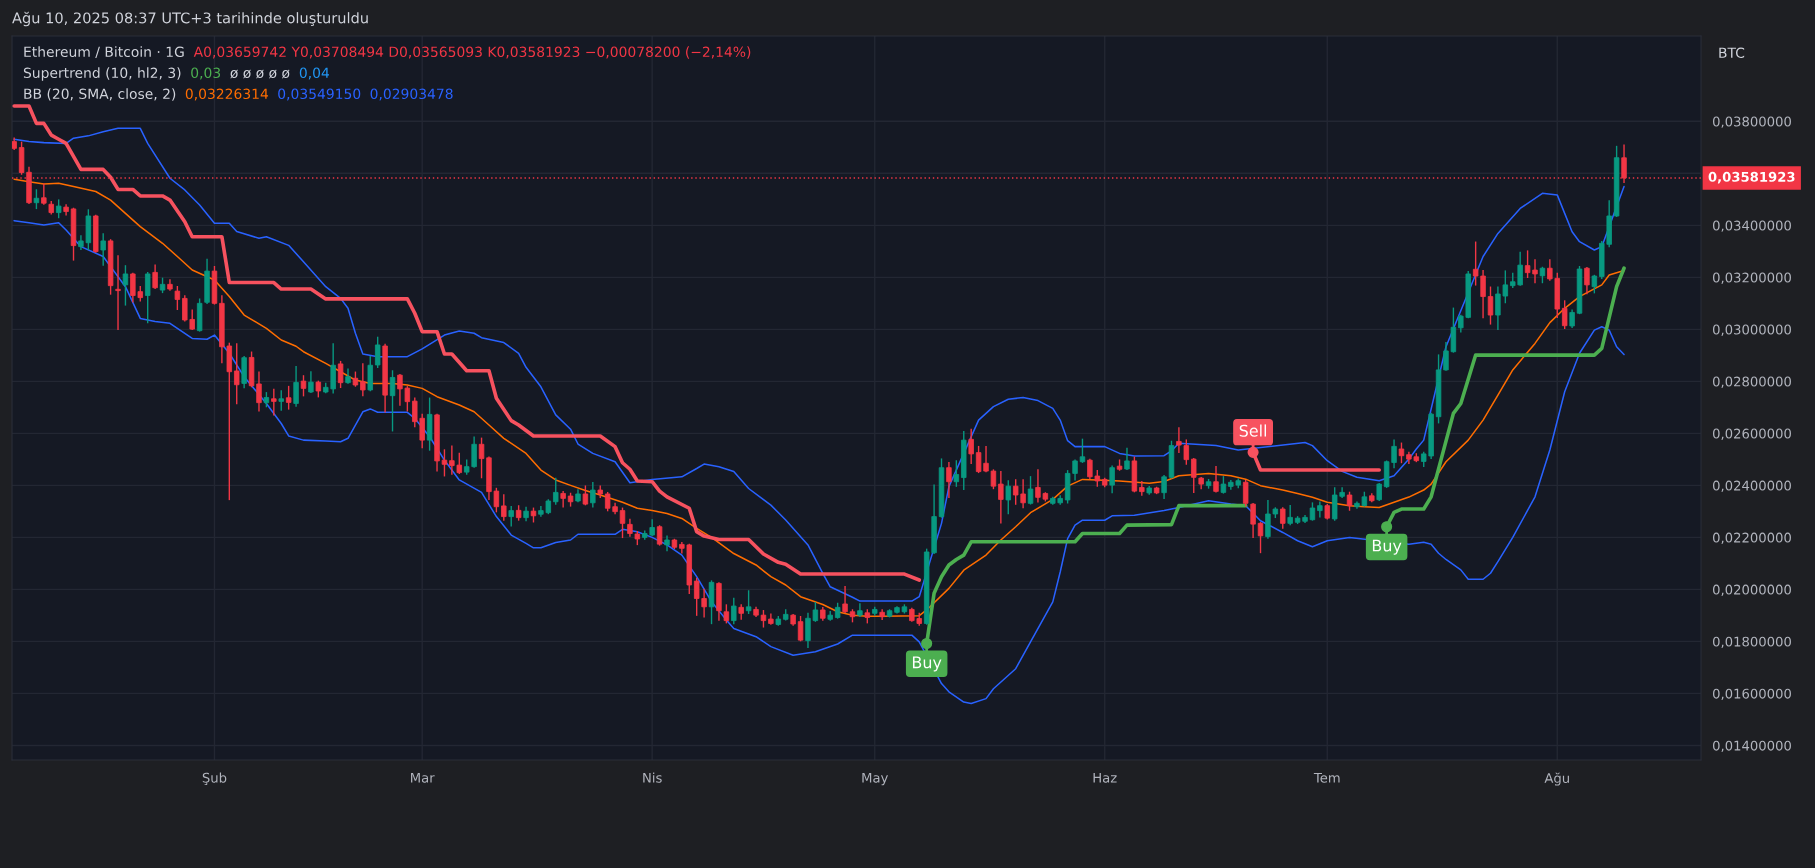 This screenshot has width=1815, height=868. What do you see at coordinates (1751, 590) in the screenshot?
I see `y-tick-label: 0,02000000` at bounding box center [1751, 590].